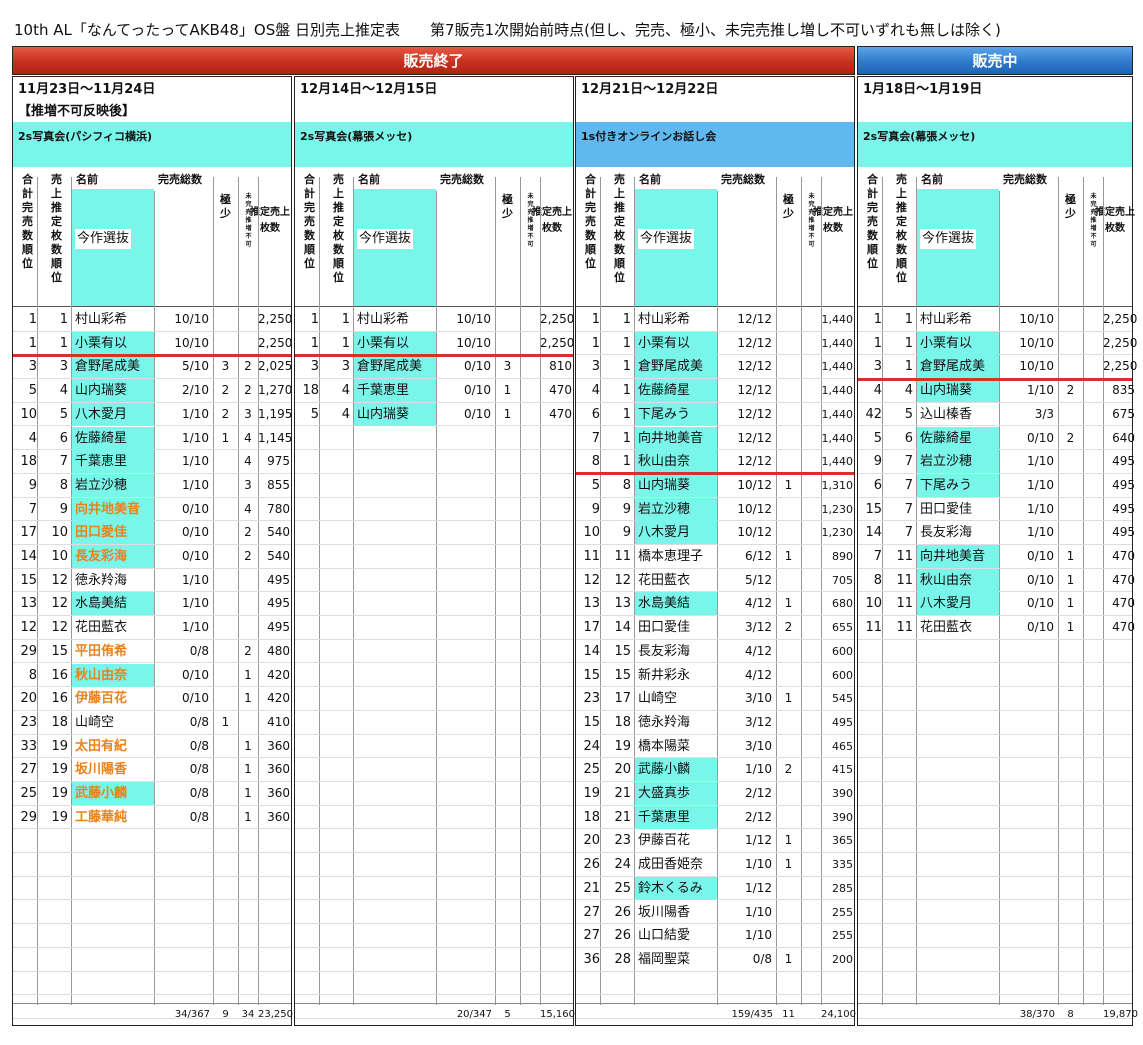 The image size is (1143, 1045). I want to click on header-rank-est: 売上推定枚数順位, so click(56, 228).